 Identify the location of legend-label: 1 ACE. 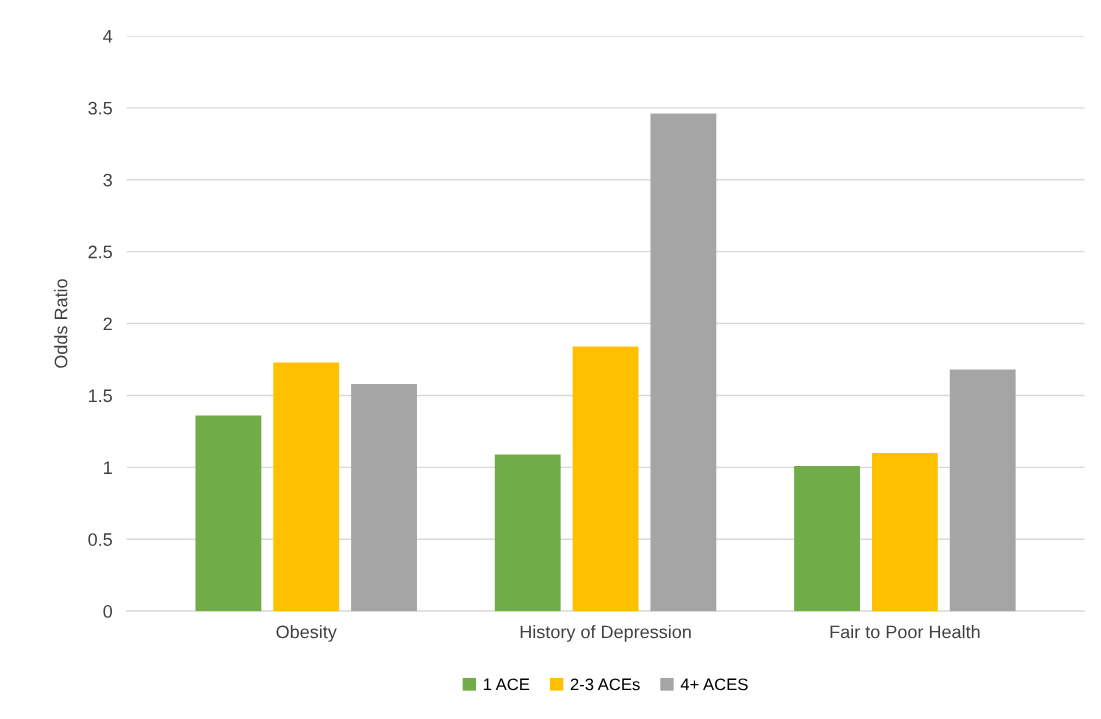
(506, 684).